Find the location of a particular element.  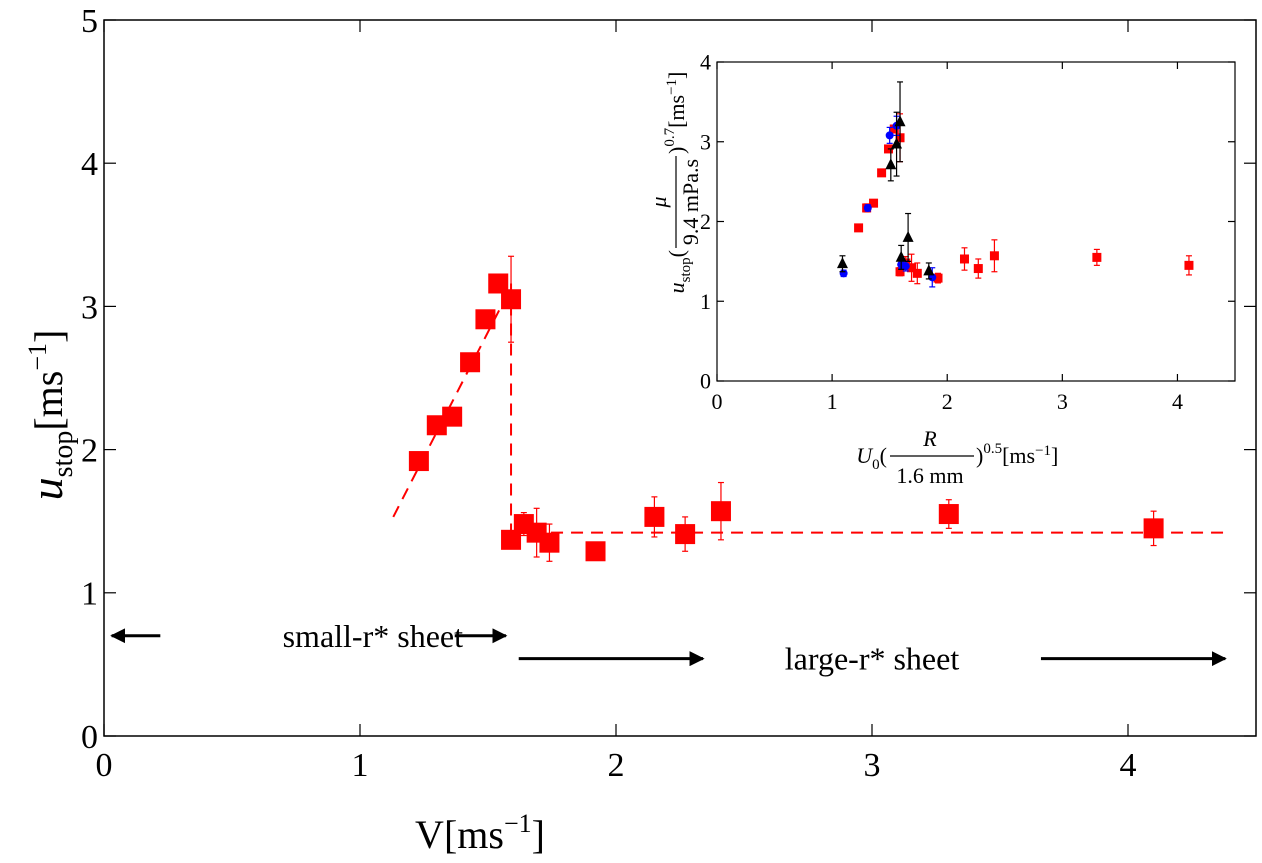

inset-data-points is located at coordinates (1015, 184).